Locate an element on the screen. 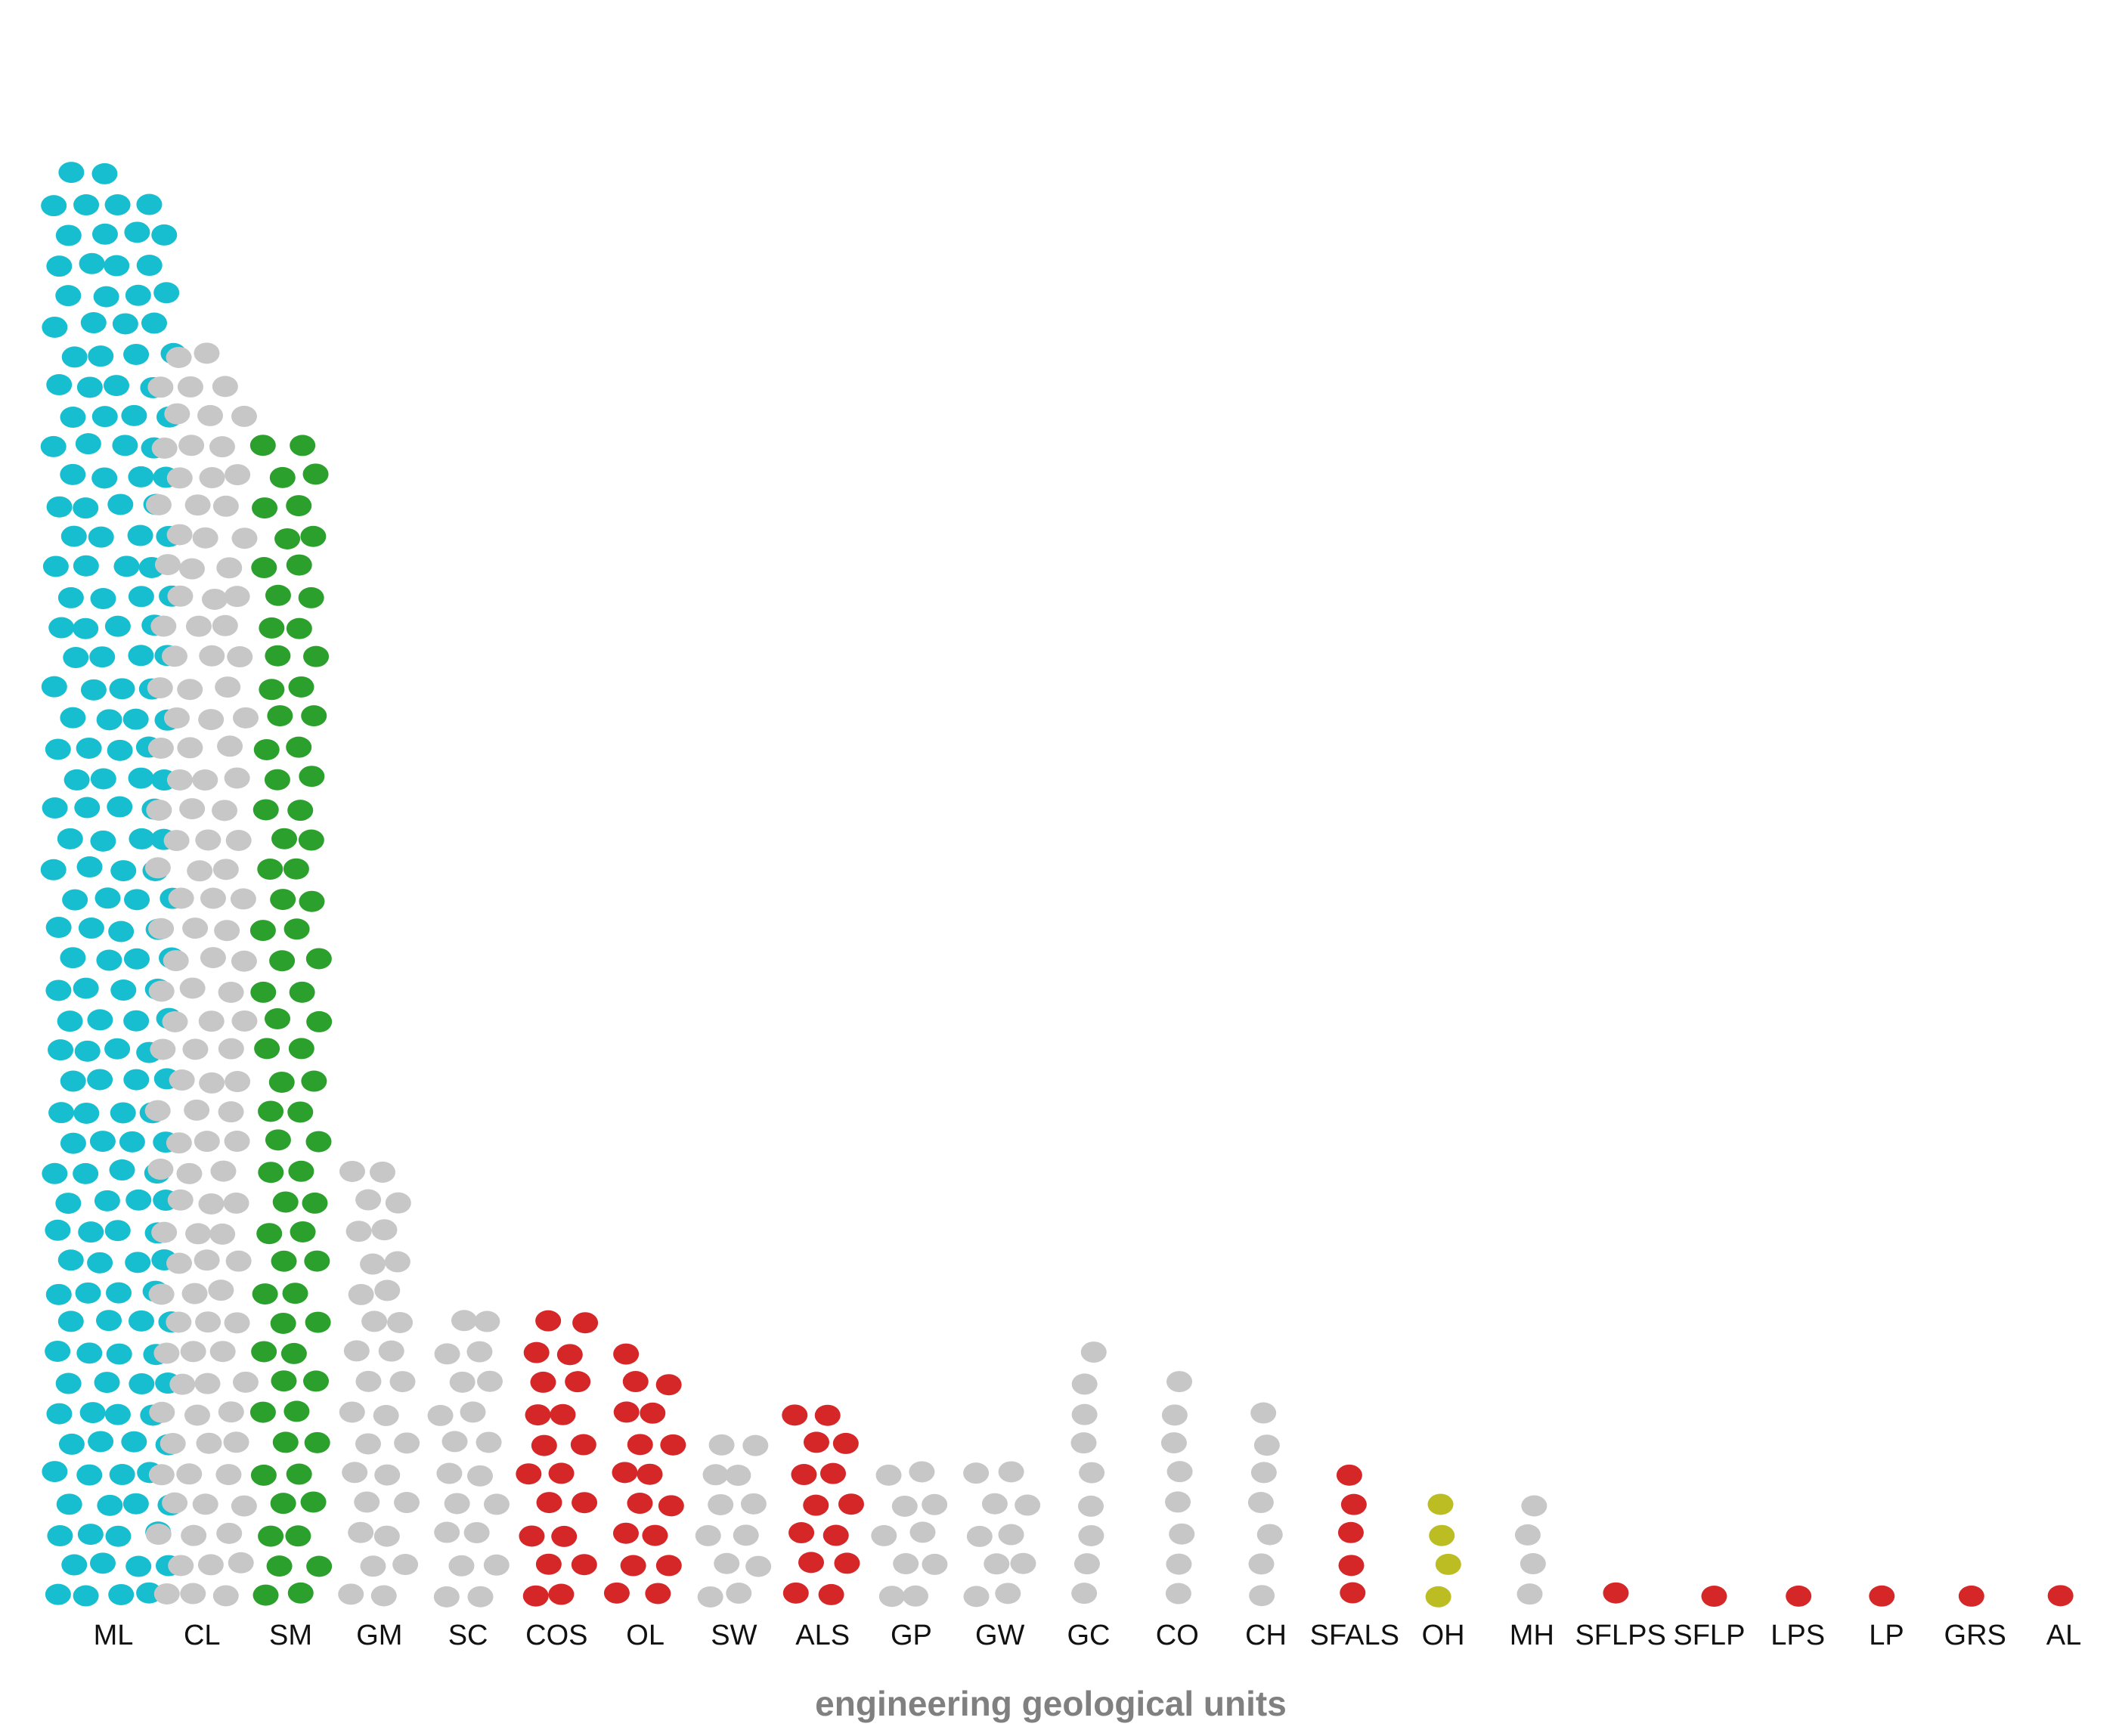 This screenshot has height=1736, width=2119. x-tick-label: GM is located at coordinates (379, 1635).